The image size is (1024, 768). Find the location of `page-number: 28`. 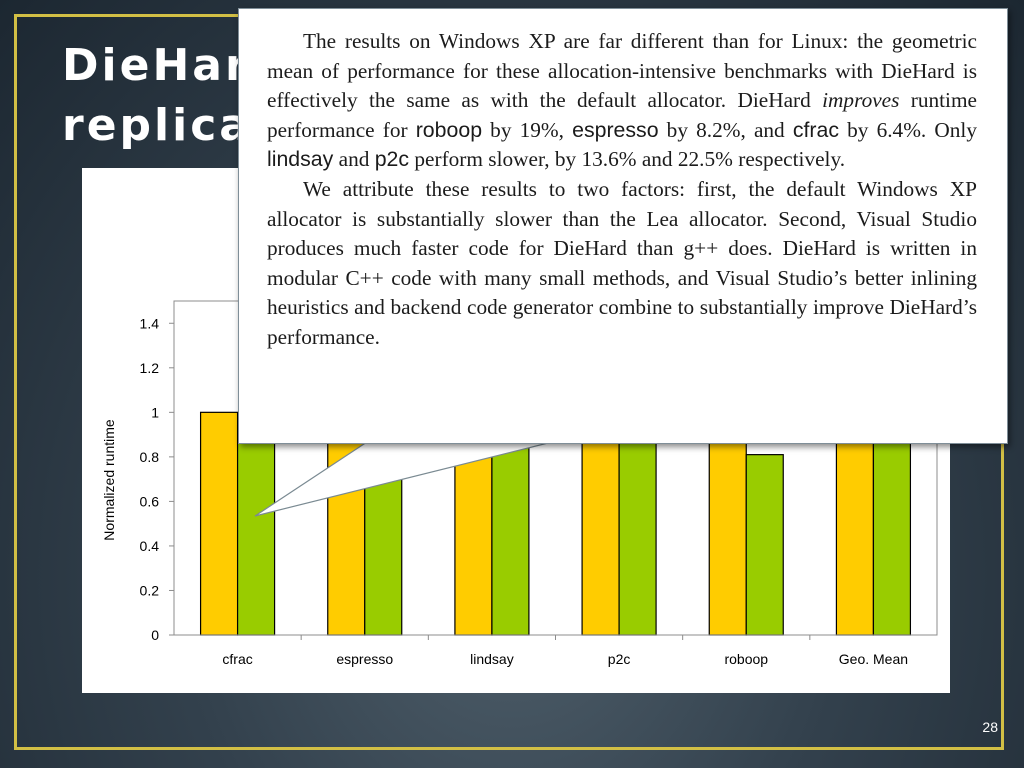

page-number: 28 is located at coordinates (990, 727).